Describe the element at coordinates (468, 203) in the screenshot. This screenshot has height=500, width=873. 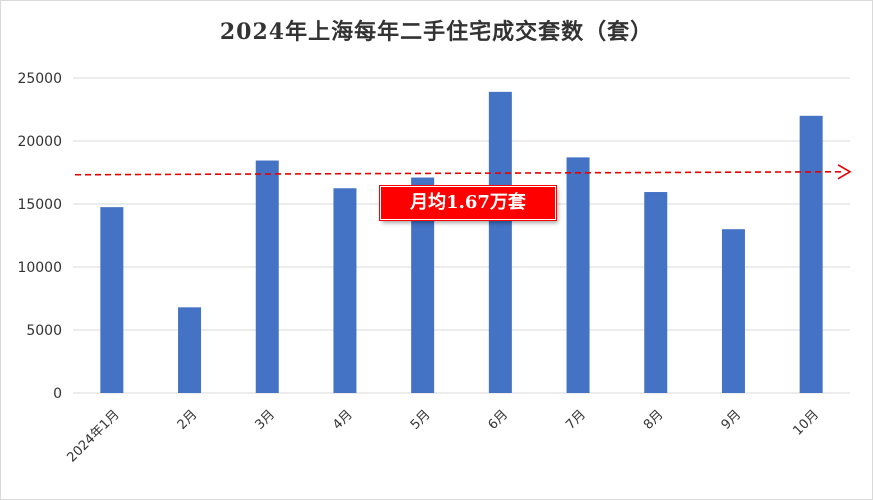
I see `average-annotation: 月均1.67万套` at that location.